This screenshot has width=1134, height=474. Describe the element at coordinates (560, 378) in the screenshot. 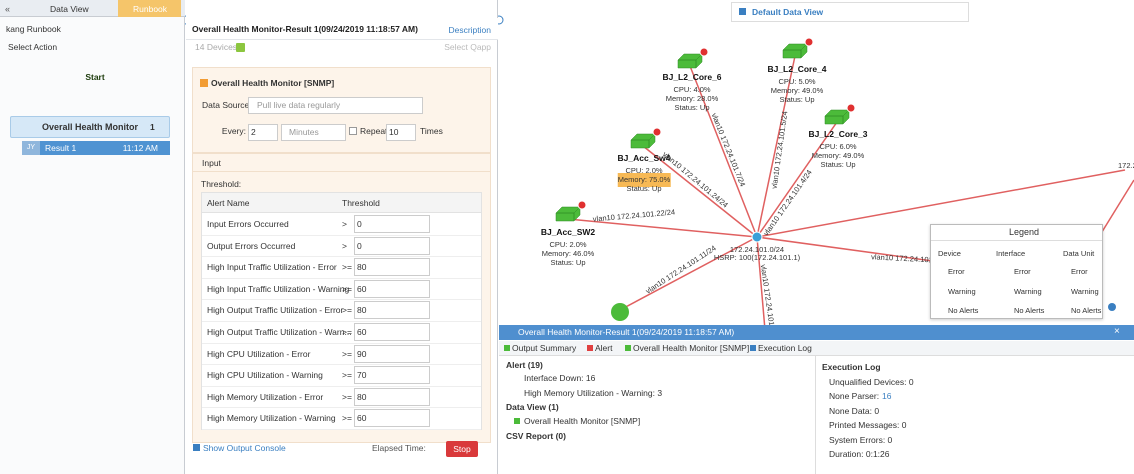

I see `alert-summary: Interface Down: 16` at that location.